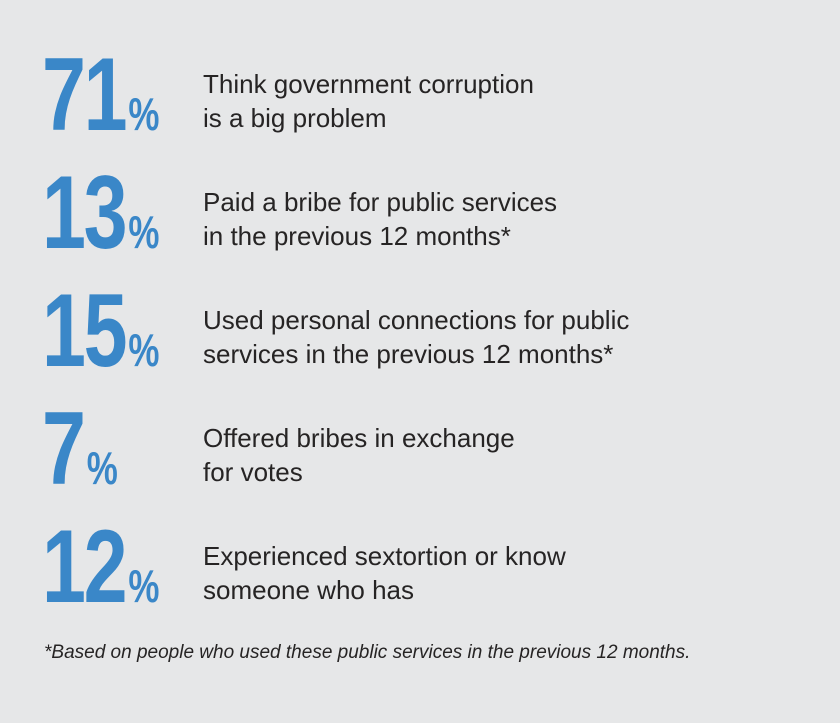  Describe the element at coordinates (253, 472) in the screenshot. I see `stat-description-line2: for votes` at that location.